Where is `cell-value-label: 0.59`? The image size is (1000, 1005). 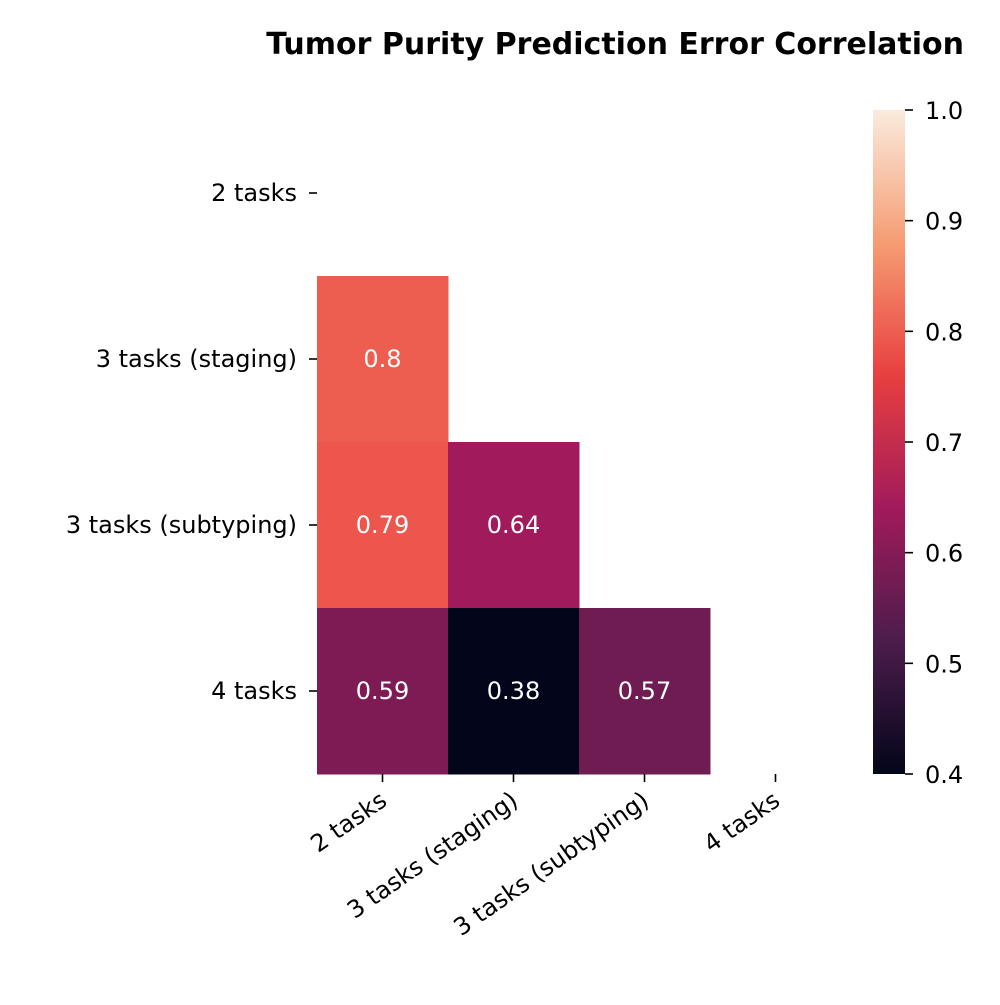
cell-value-label: 0.59 is located at coordinates (382, 691).